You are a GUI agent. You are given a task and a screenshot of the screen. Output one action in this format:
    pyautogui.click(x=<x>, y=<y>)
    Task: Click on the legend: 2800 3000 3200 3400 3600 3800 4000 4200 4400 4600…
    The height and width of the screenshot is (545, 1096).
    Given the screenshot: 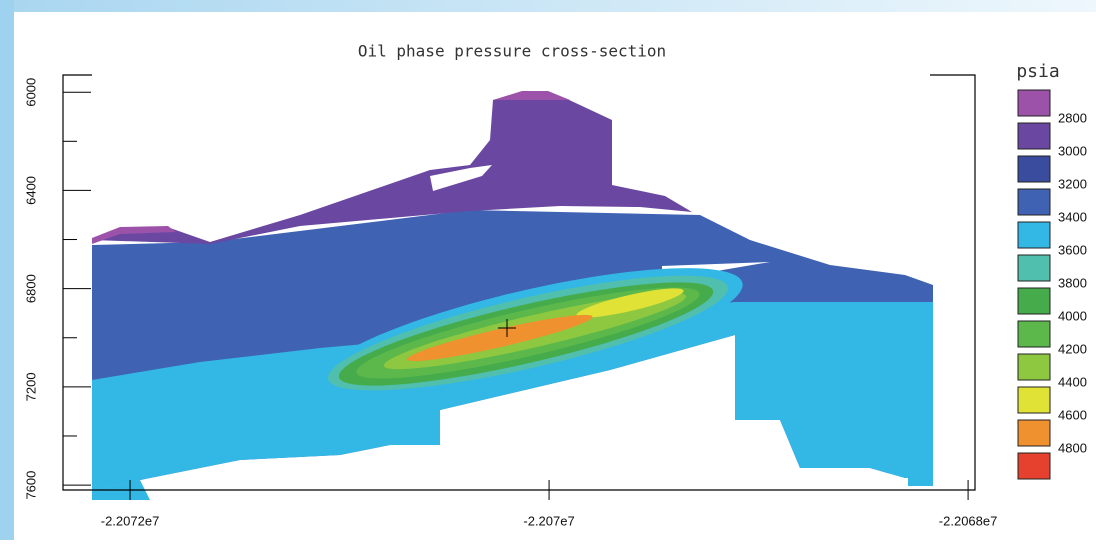 What is the action you would take?
    pyautogui.click(x=1052, y=284)
    